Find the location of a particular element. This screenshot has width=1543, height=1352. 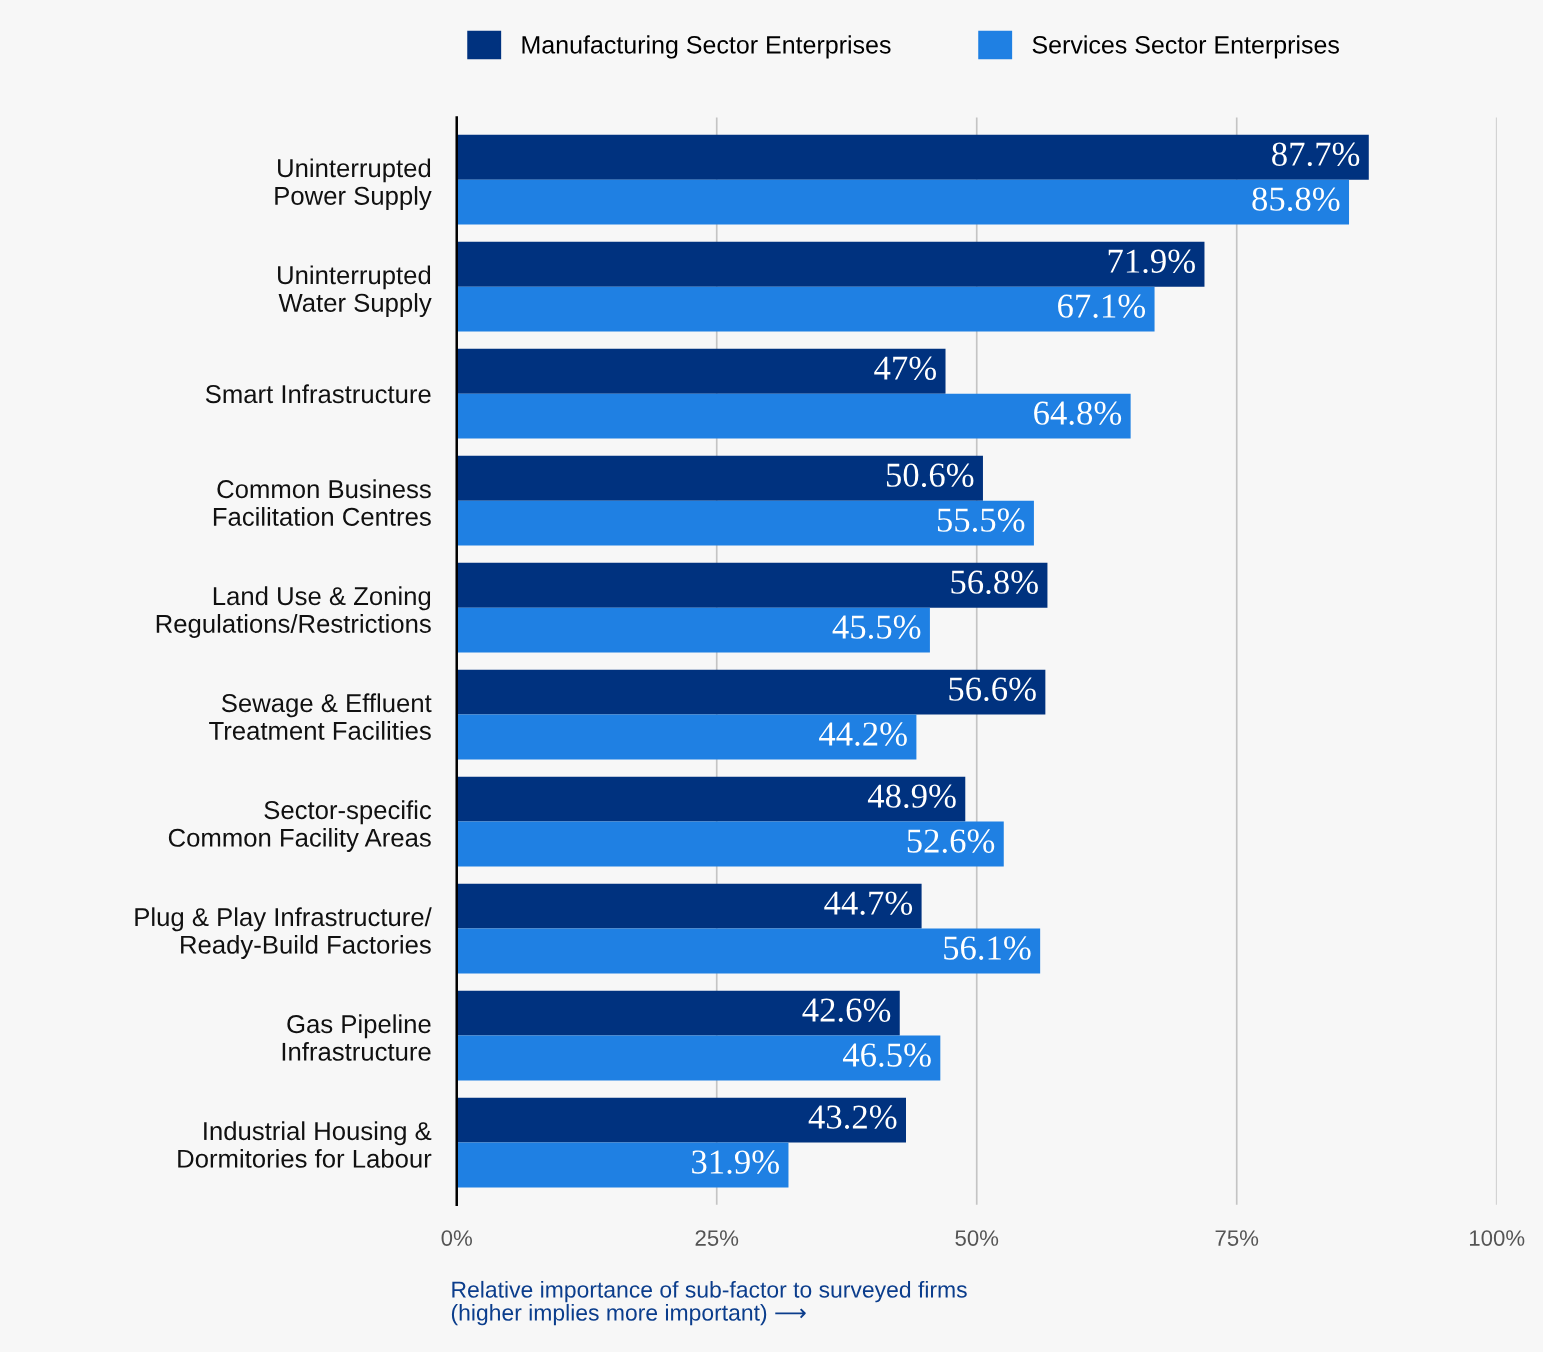

legend-label: Services Sector Enterprises is located at coordinates (1185, 47).